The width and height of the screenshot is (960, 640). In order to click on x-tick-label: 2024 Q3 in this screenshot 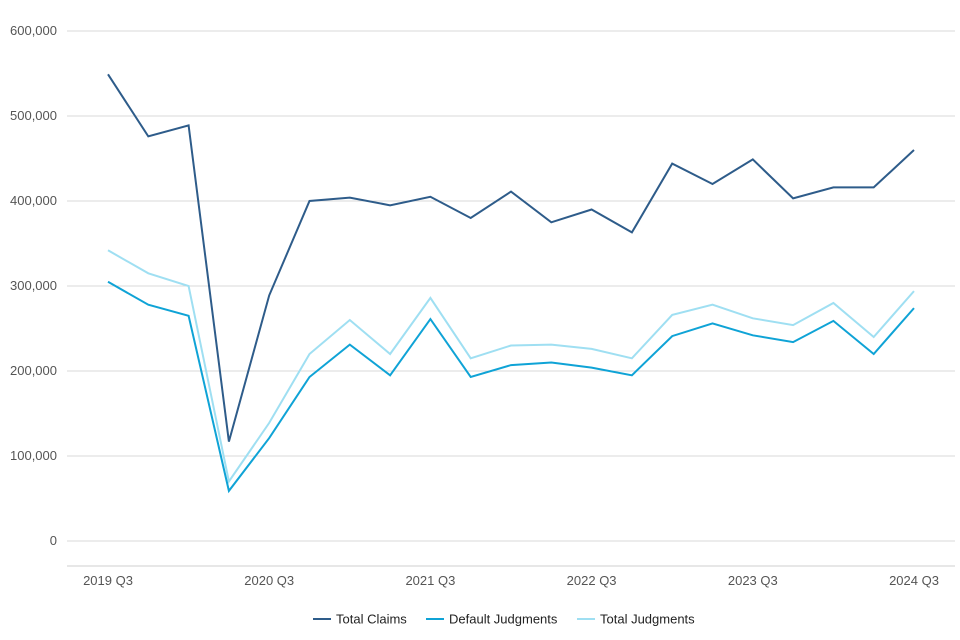, I will do `click(914, 580)`.